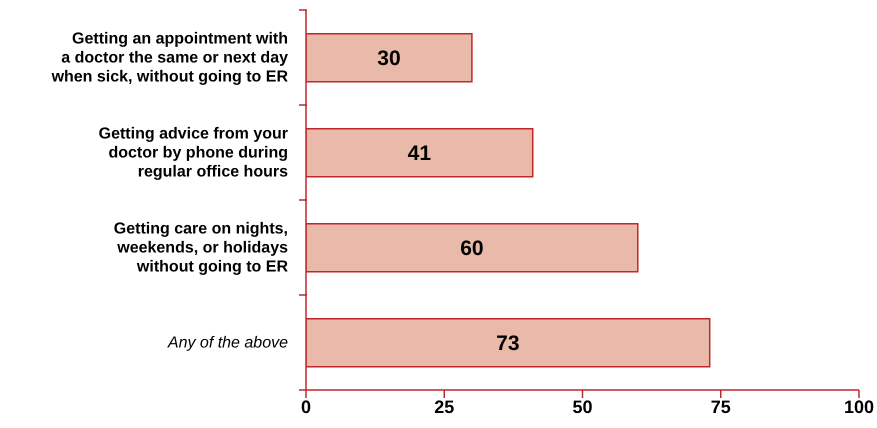 The image size is (877, 428). What do you see at coordinates (169, 57) in the screenshot?
I see `y-tick-label: Getting an appointment with a doctor the same or next day when sick, without going to ER` at bounding box center [169, 57].